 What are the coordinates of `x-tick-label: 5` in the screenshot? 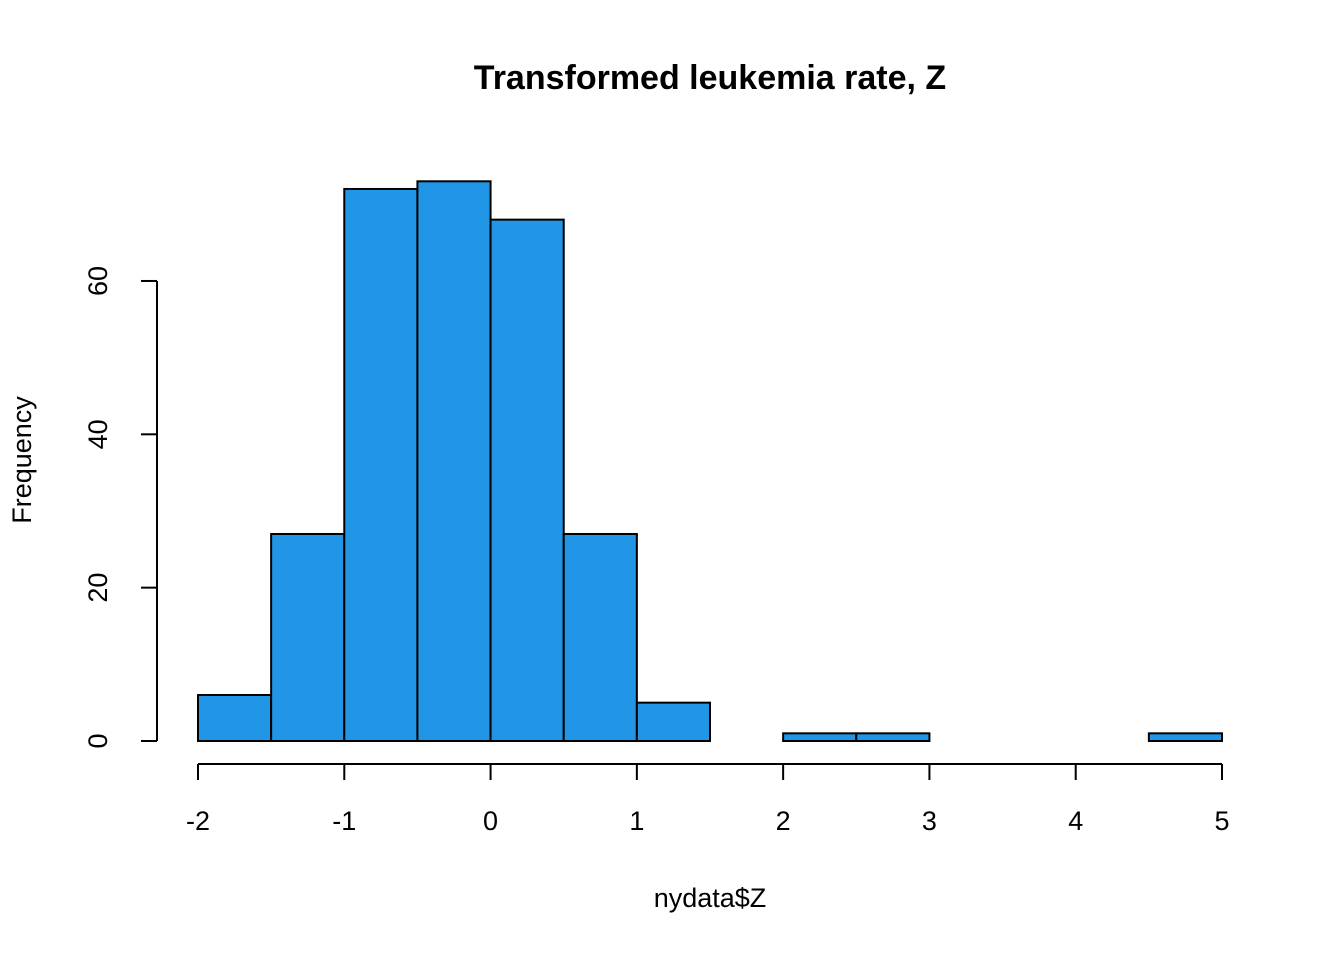 It's located at (1221, 821).